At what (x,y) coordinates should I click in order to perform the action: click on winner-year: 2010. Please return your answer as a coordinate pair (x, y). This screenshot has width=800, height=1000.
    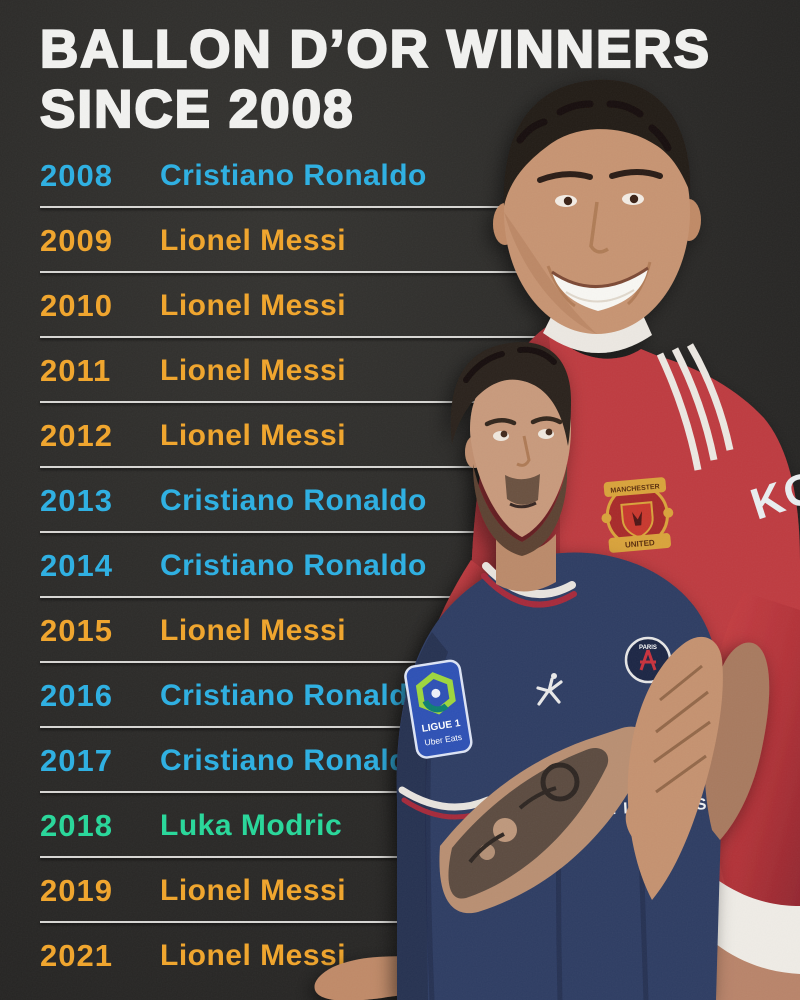
    Looking at the image, I should click on (76, 305).